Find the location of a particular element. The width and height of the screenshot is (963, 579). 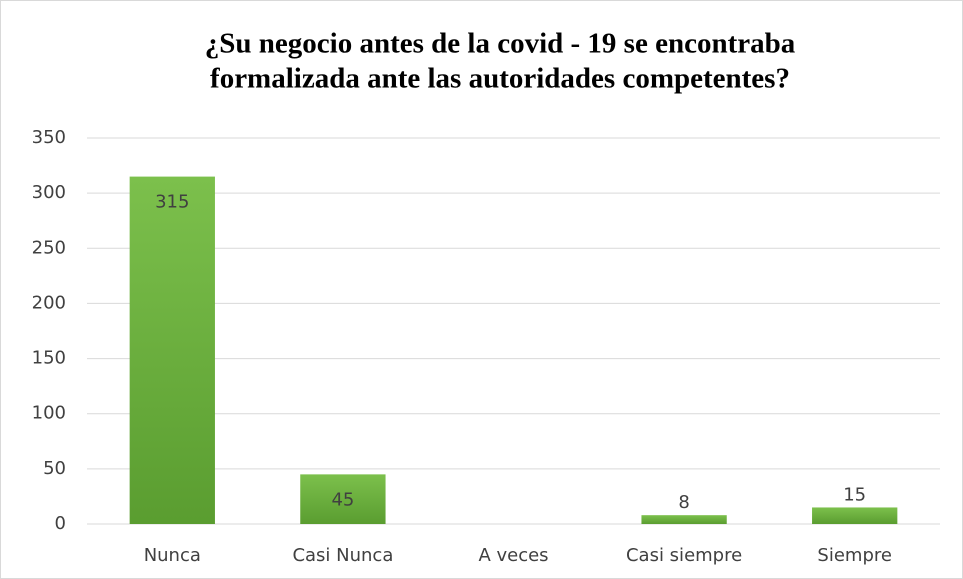

y-tick-label: 0 is located at coordinates (60, 523).